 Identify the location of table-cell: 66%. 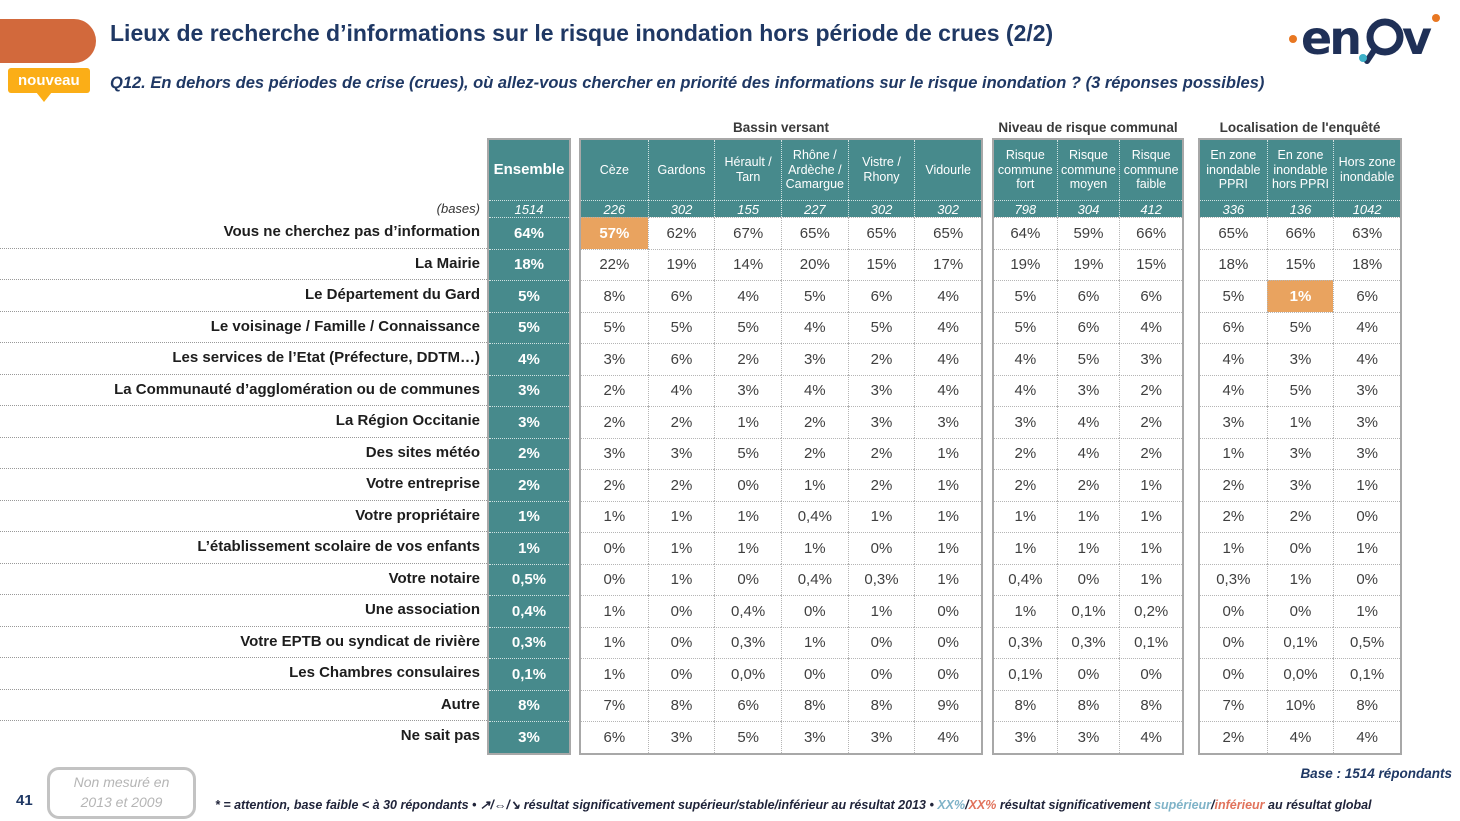
(1300, 233).